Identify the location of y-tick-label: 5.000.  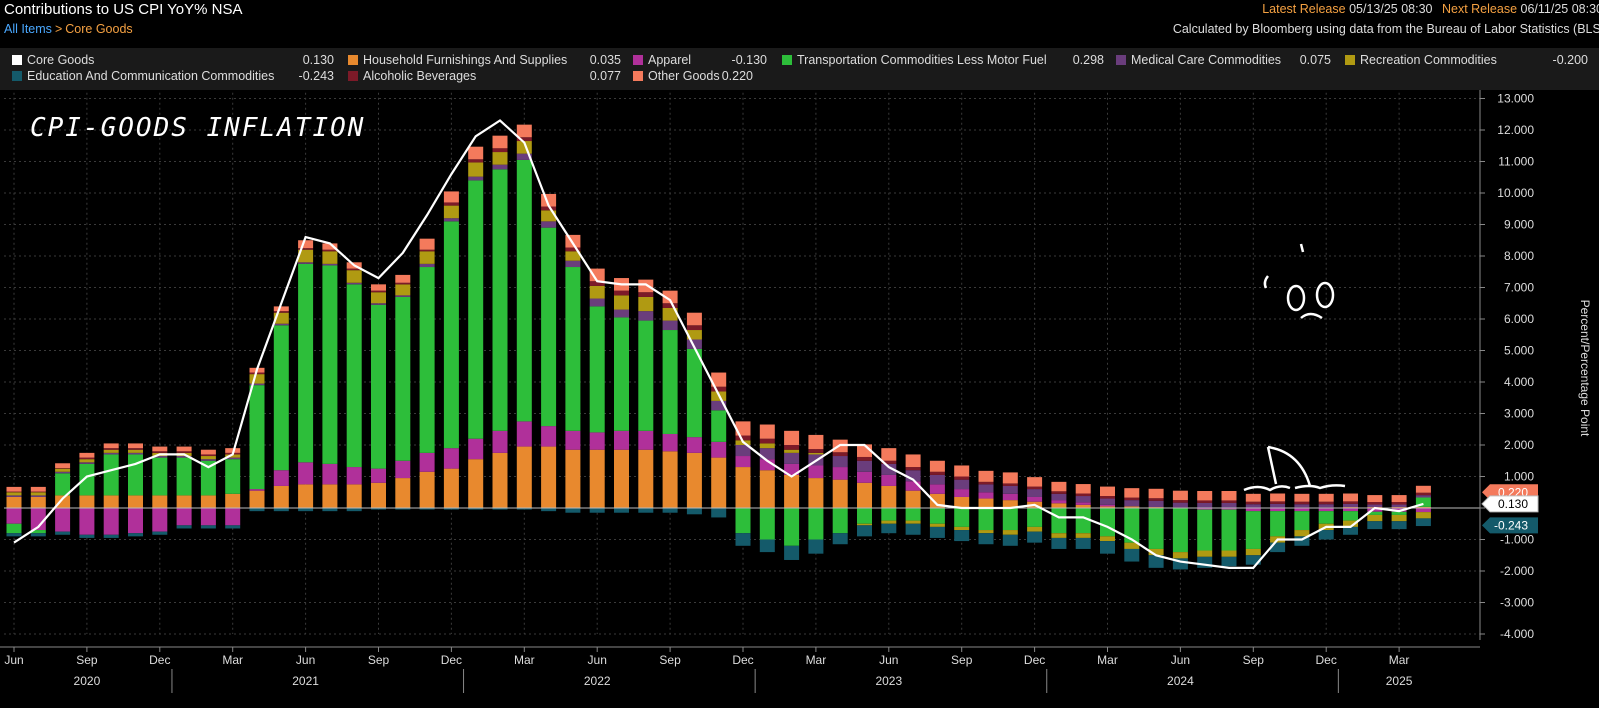
(1519, 351).